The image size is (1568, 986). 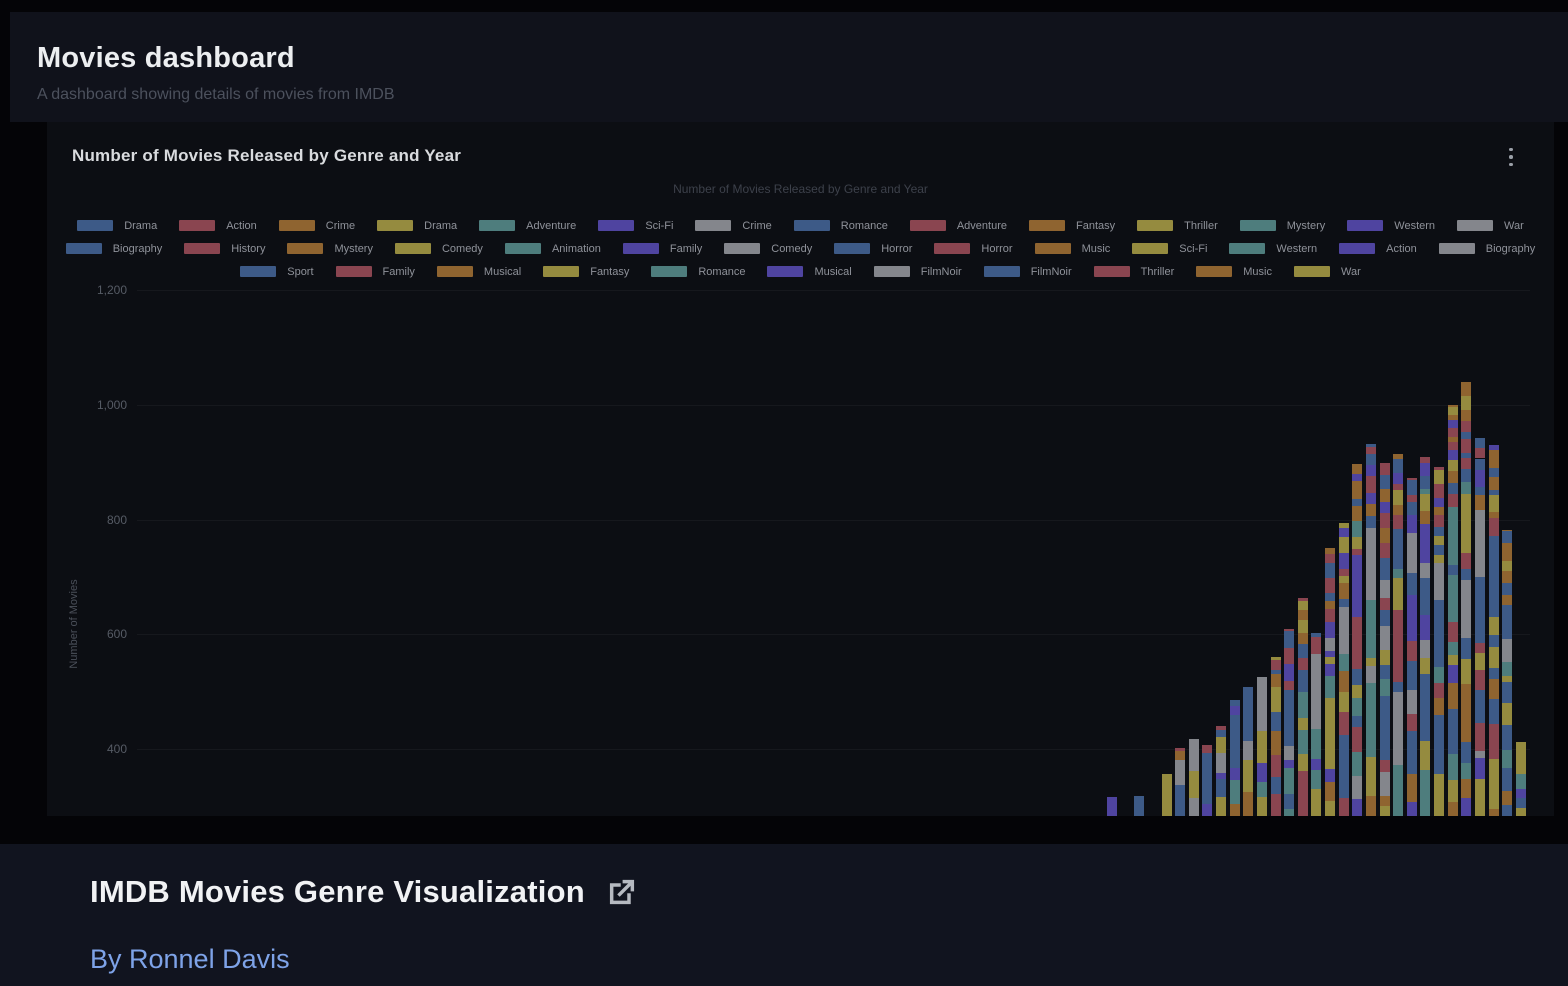 What do you see at coordinates (1511, 157) in the screenshot?
I see `panel-menu-button` at bounding box center [1511, 157].